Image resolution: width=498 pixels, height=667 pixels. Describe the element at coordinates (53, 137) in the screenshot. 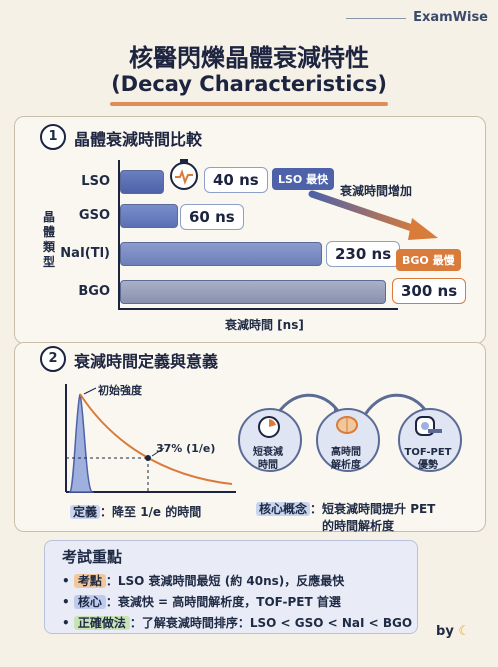

I see `section-1-number: 1` at that location.